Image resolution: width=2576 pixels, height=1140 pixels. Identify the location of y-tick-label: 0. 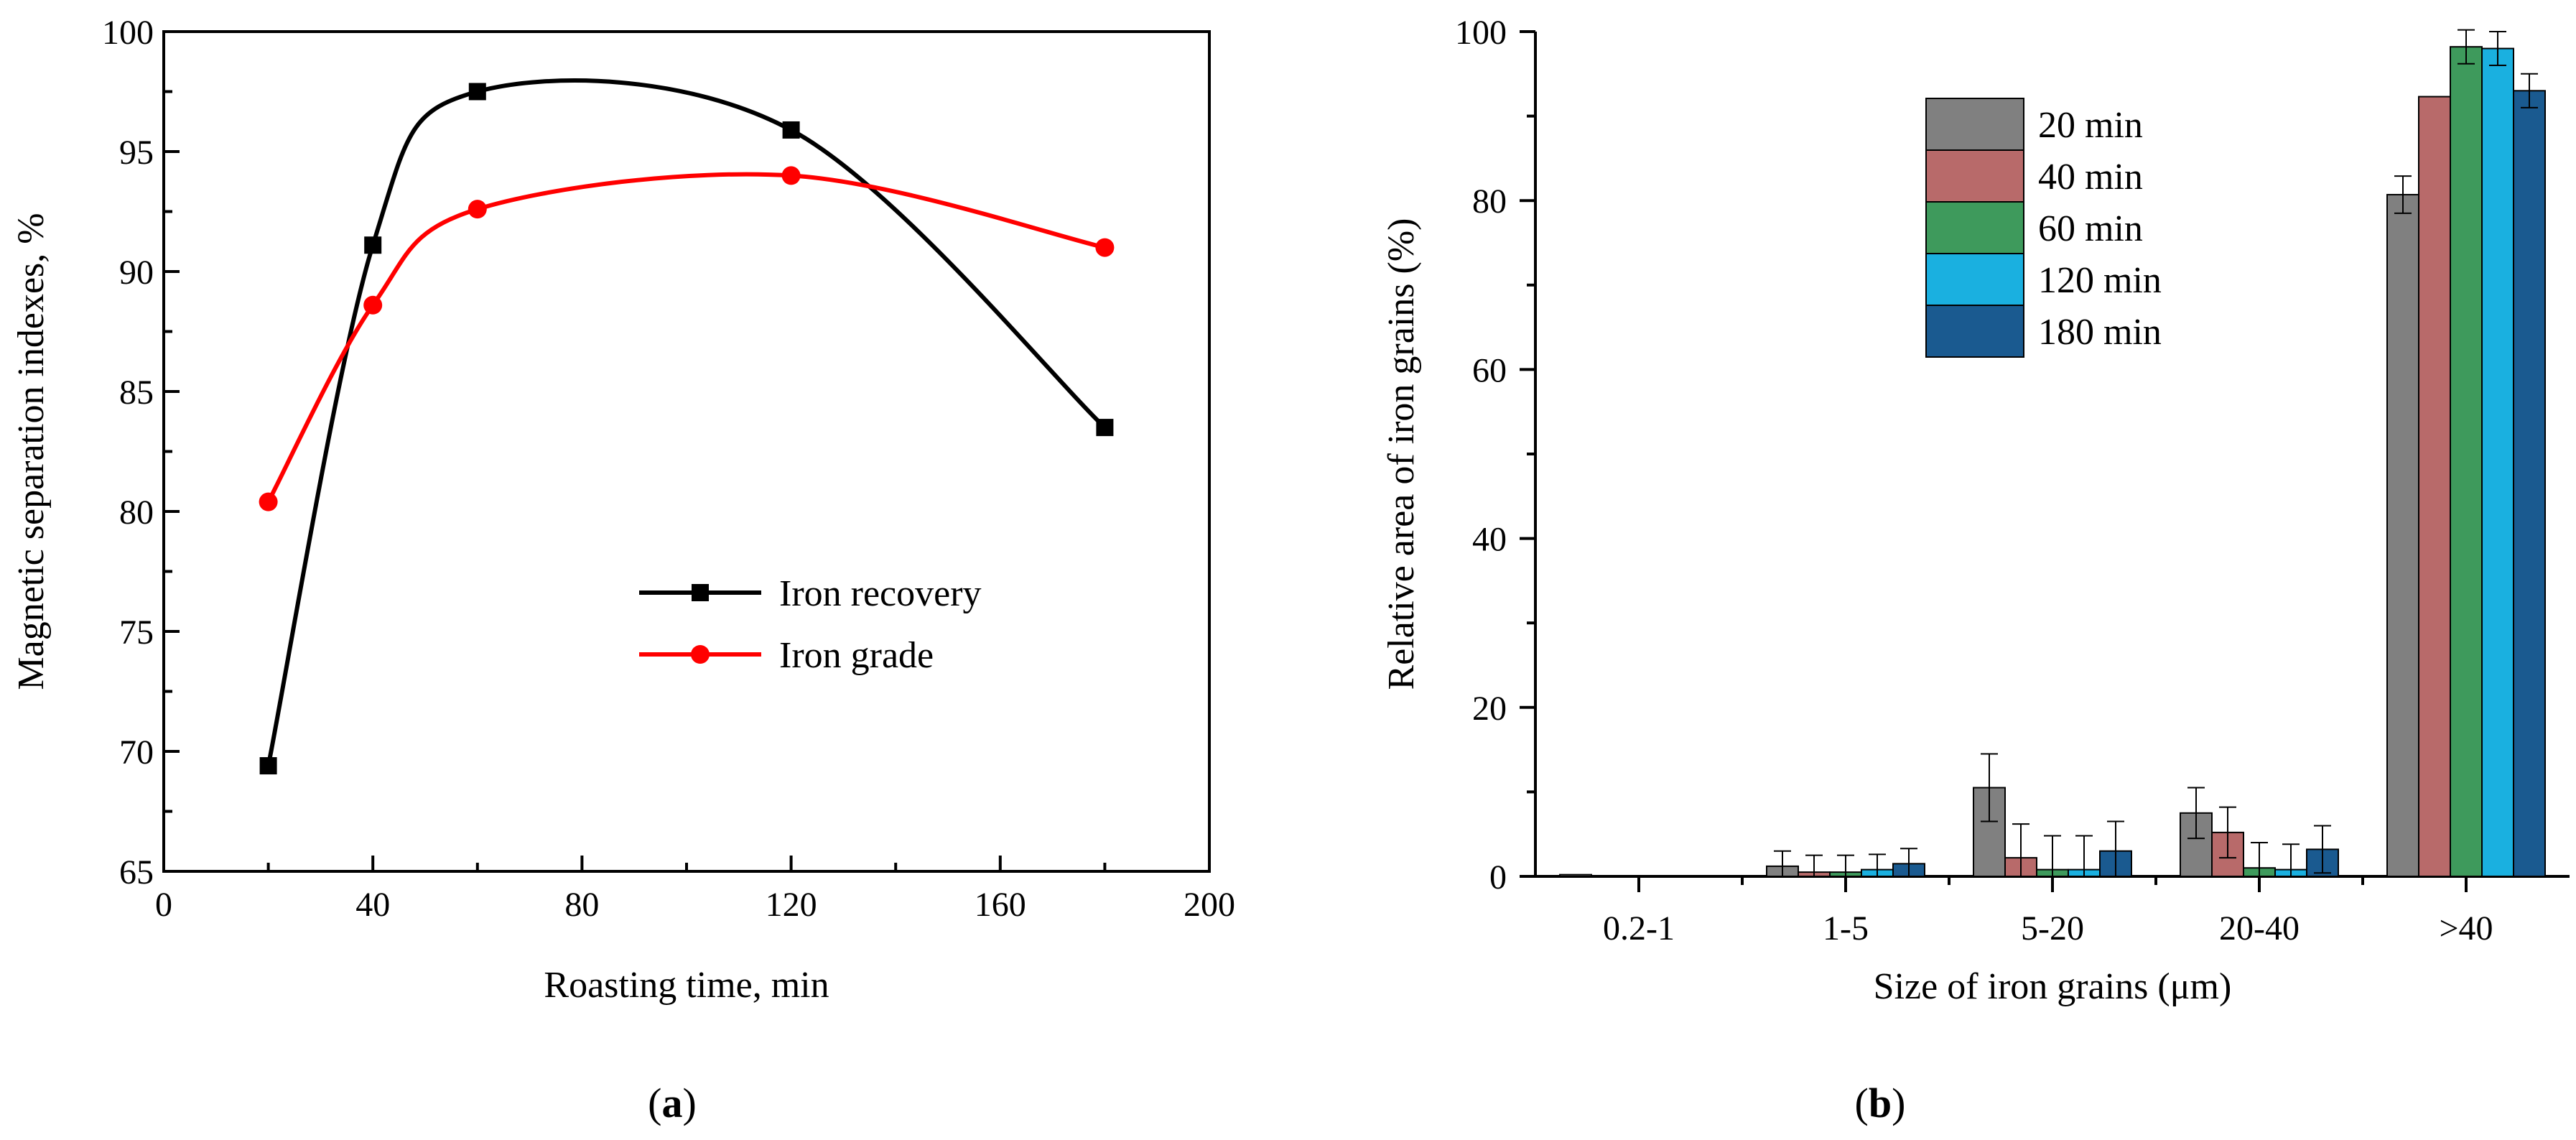
(1498, 877).